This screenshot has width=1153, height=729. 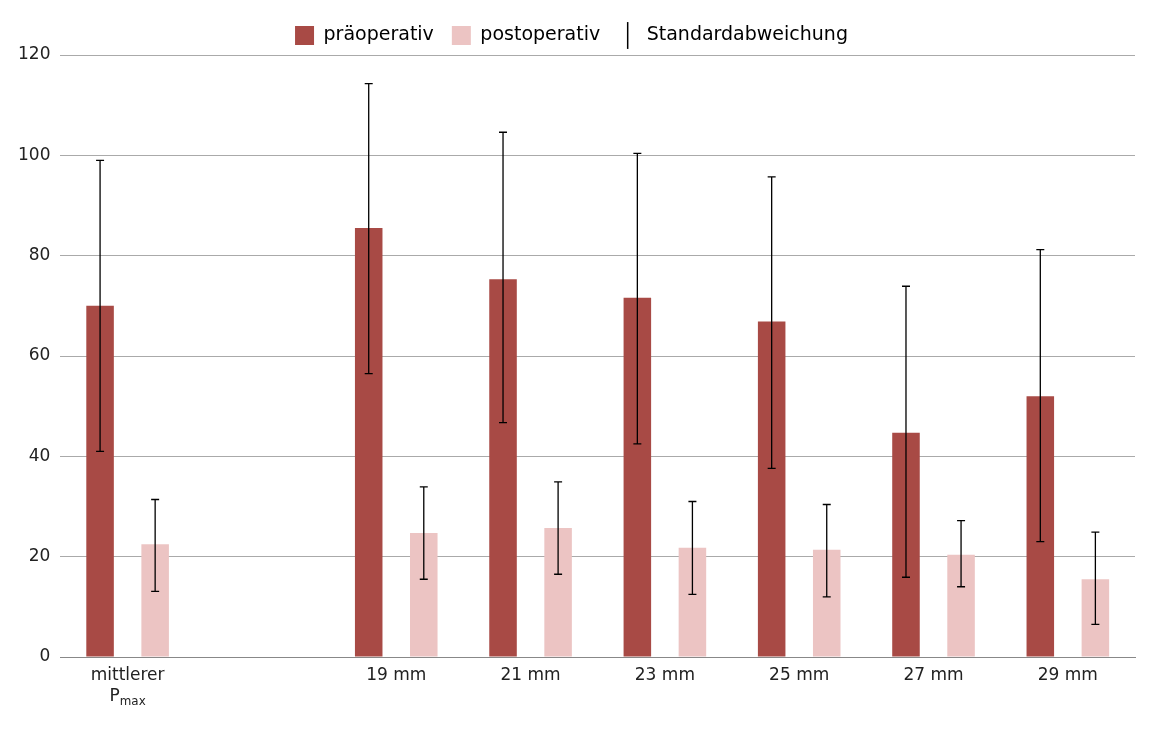 What do you see at coordinates (540, 33) in the screenshot?
I see `legend-label: postoperativ` at bounding box center [540, 33].